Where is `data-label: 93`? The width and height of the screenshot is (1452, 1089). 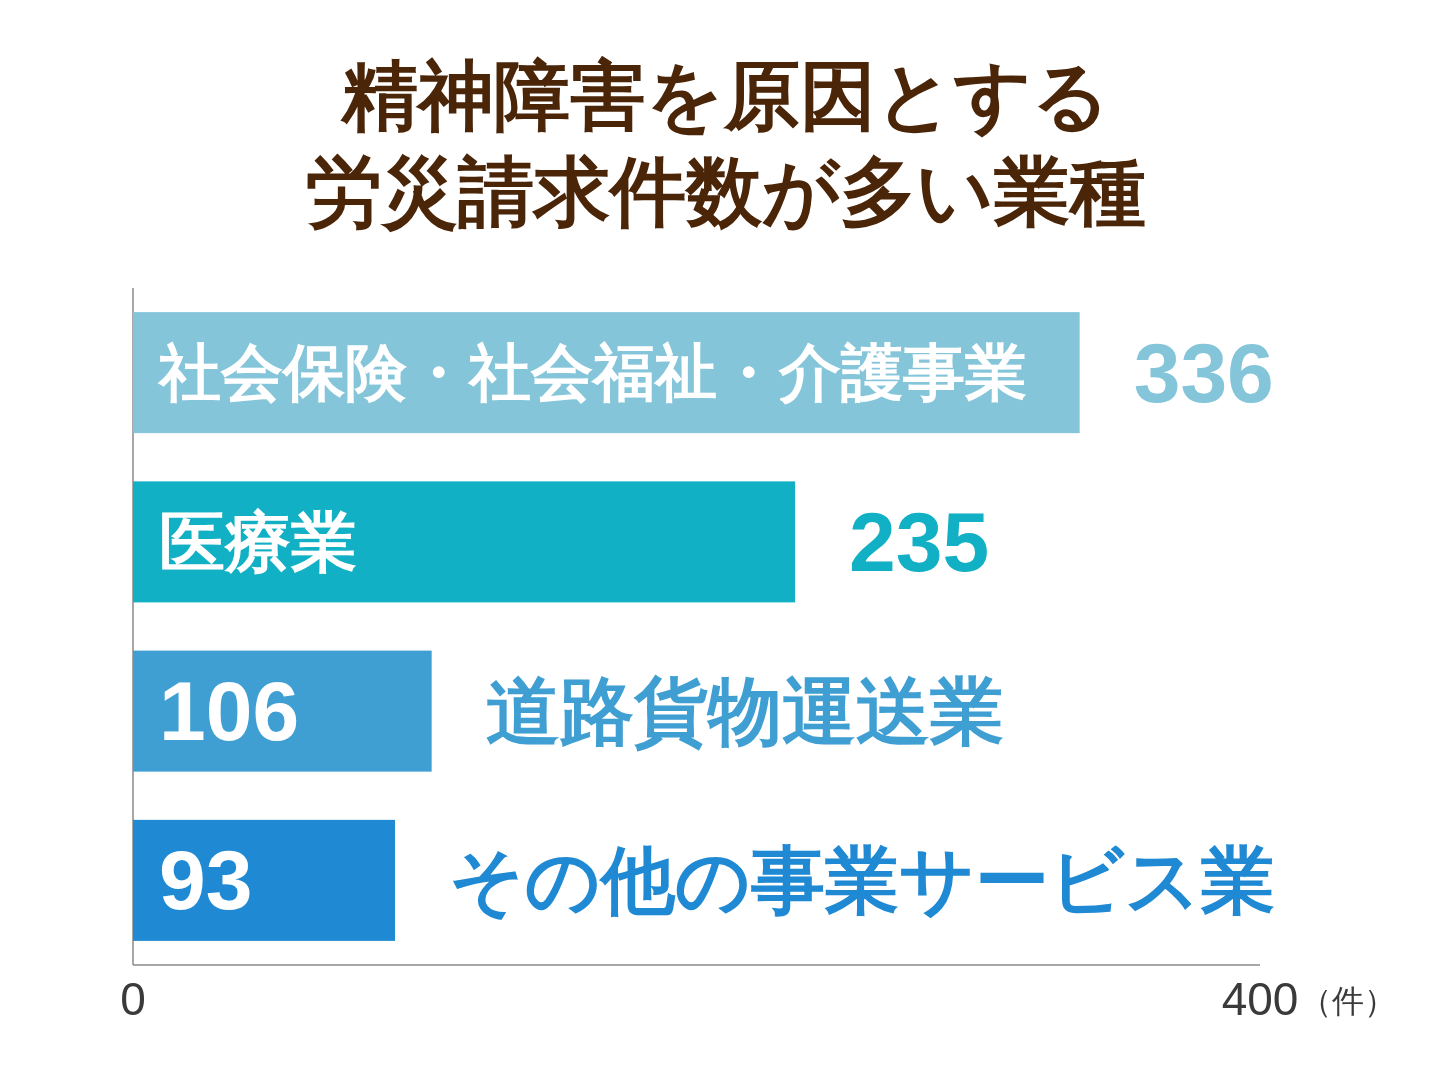 data-label: 93 is located at coordinates (206, 880).